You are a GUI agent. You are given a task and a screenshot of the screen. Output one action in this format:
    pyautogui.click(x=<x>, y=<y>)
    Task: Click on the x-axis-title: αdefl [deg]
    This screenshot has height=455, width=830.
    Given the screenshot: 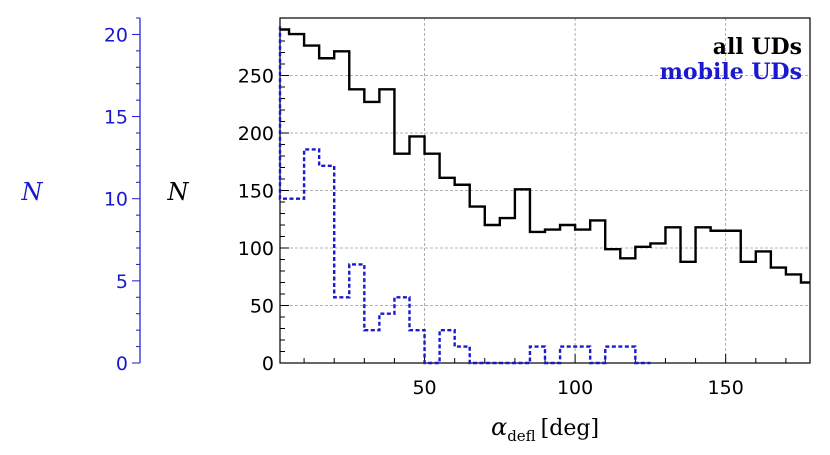 What is the action you would take?
    pyautogui.click(x=545, y=429)
    